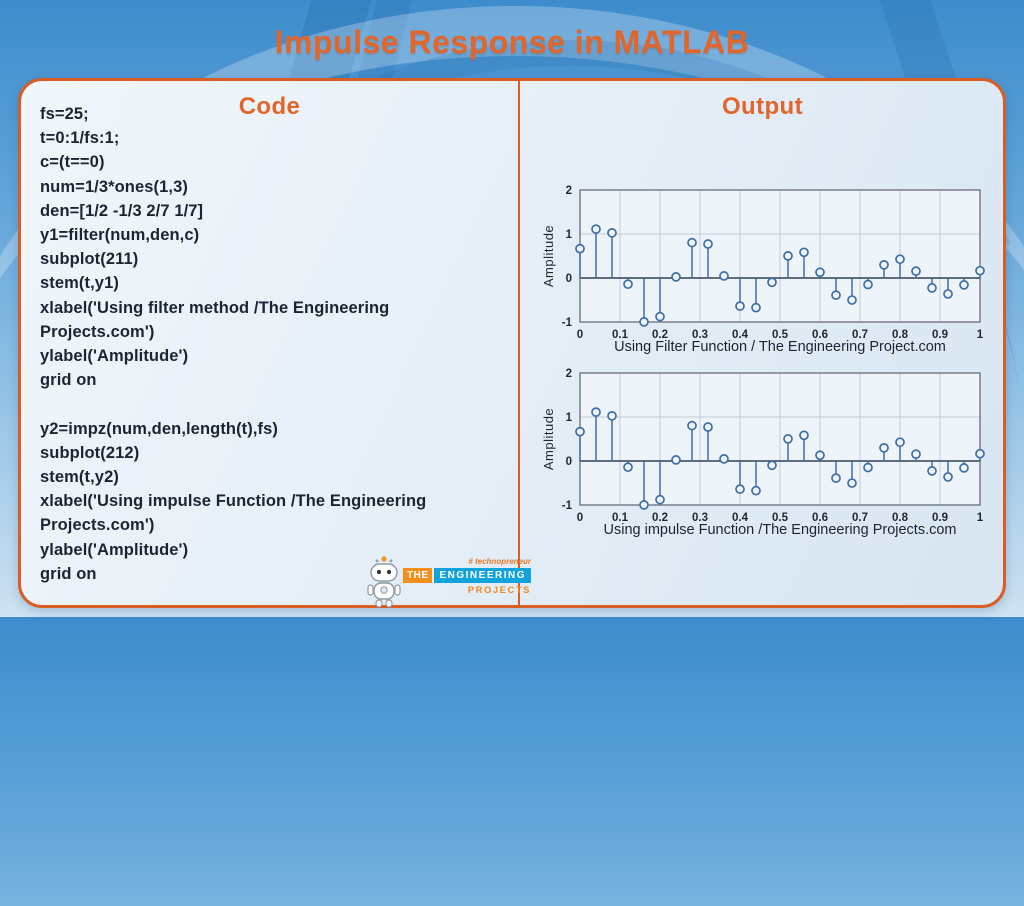  Describe the element at coordinates (762, 106) in the screenshot. I see `output-section-heading: Output` at that location.